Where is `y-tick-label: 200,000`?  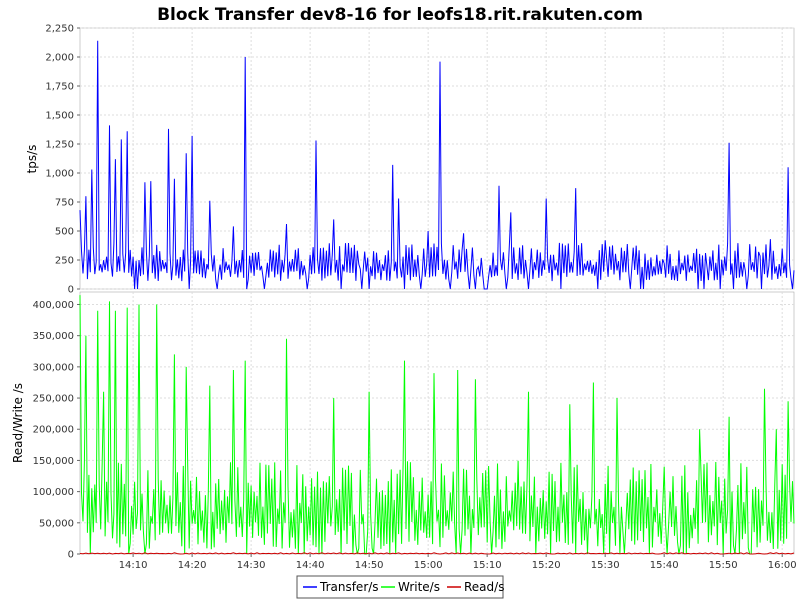
y-tick-label: 200,000 is located at coordinates (53, 430).